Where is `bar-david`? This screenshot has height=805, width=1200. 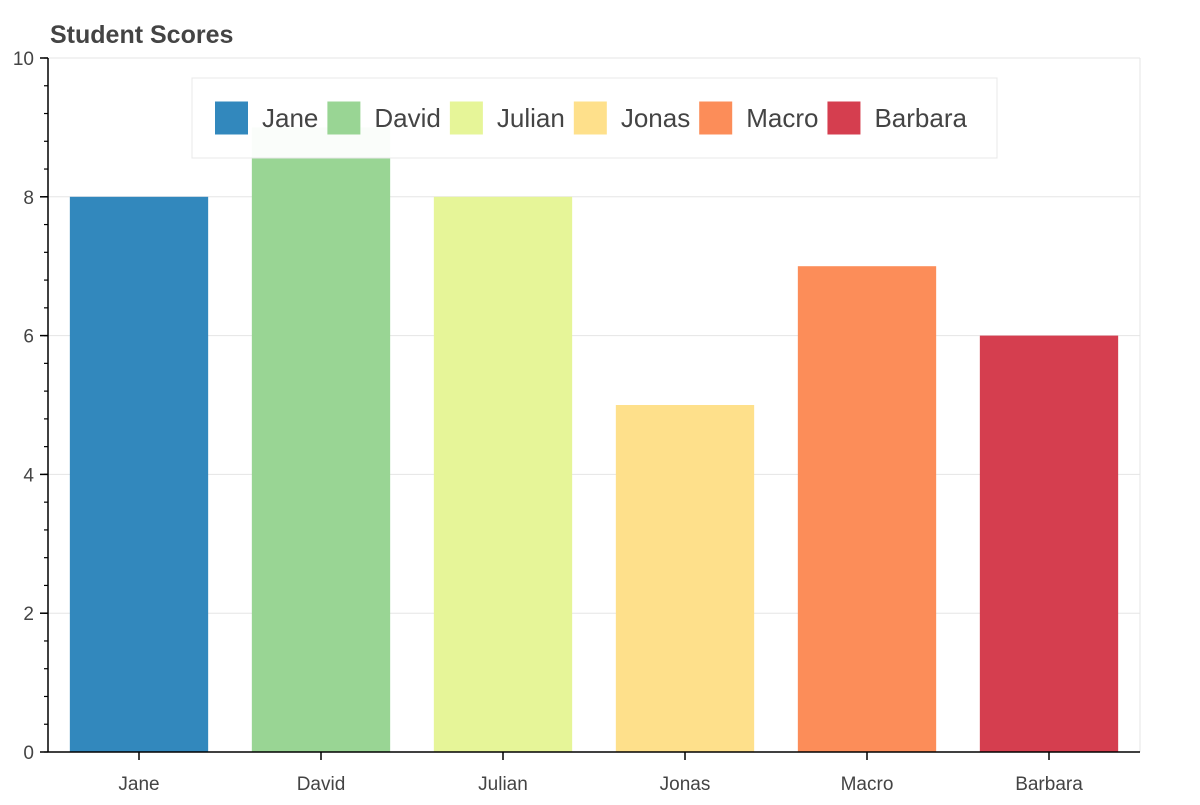 bar-david is located at coordinates (321, 439).